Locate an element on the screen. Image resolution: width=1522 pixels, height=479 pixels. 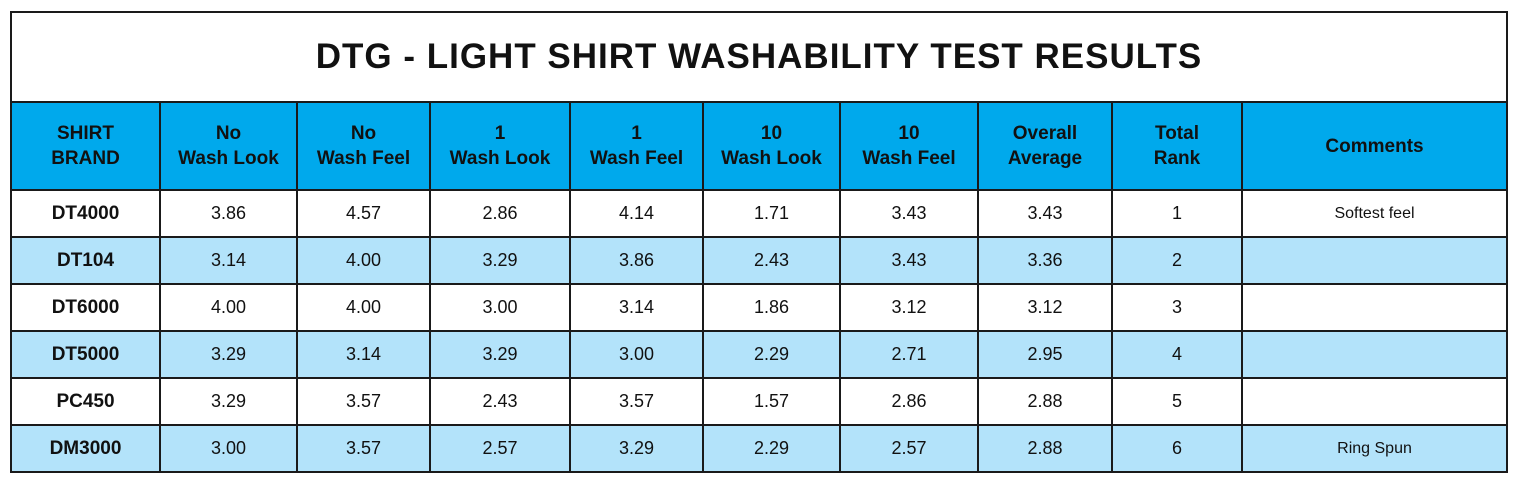
rank-cell: 6 is located at coordinates (1177, 447).